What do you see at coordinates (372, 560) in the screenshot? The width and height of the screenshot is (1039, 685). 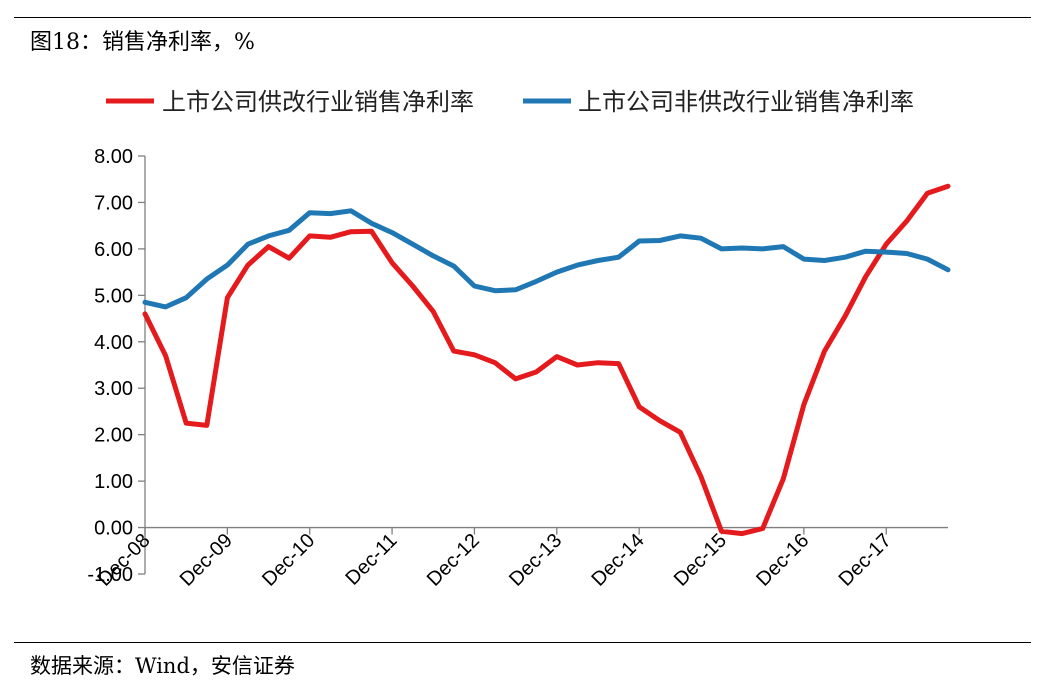 I see `x-tick-label: Dec-11` at bounding box center [372, 560].